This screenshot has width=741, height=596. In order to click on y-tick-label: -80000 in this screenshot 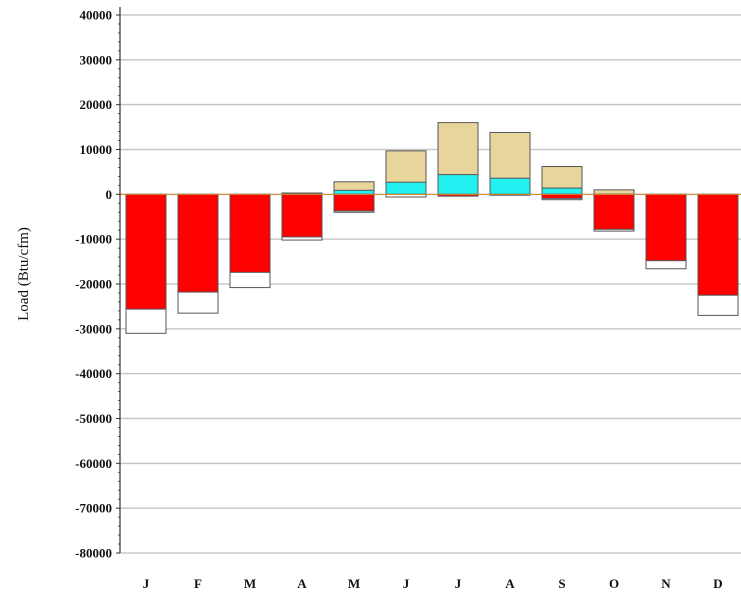, I will do `click(93, 553)`.